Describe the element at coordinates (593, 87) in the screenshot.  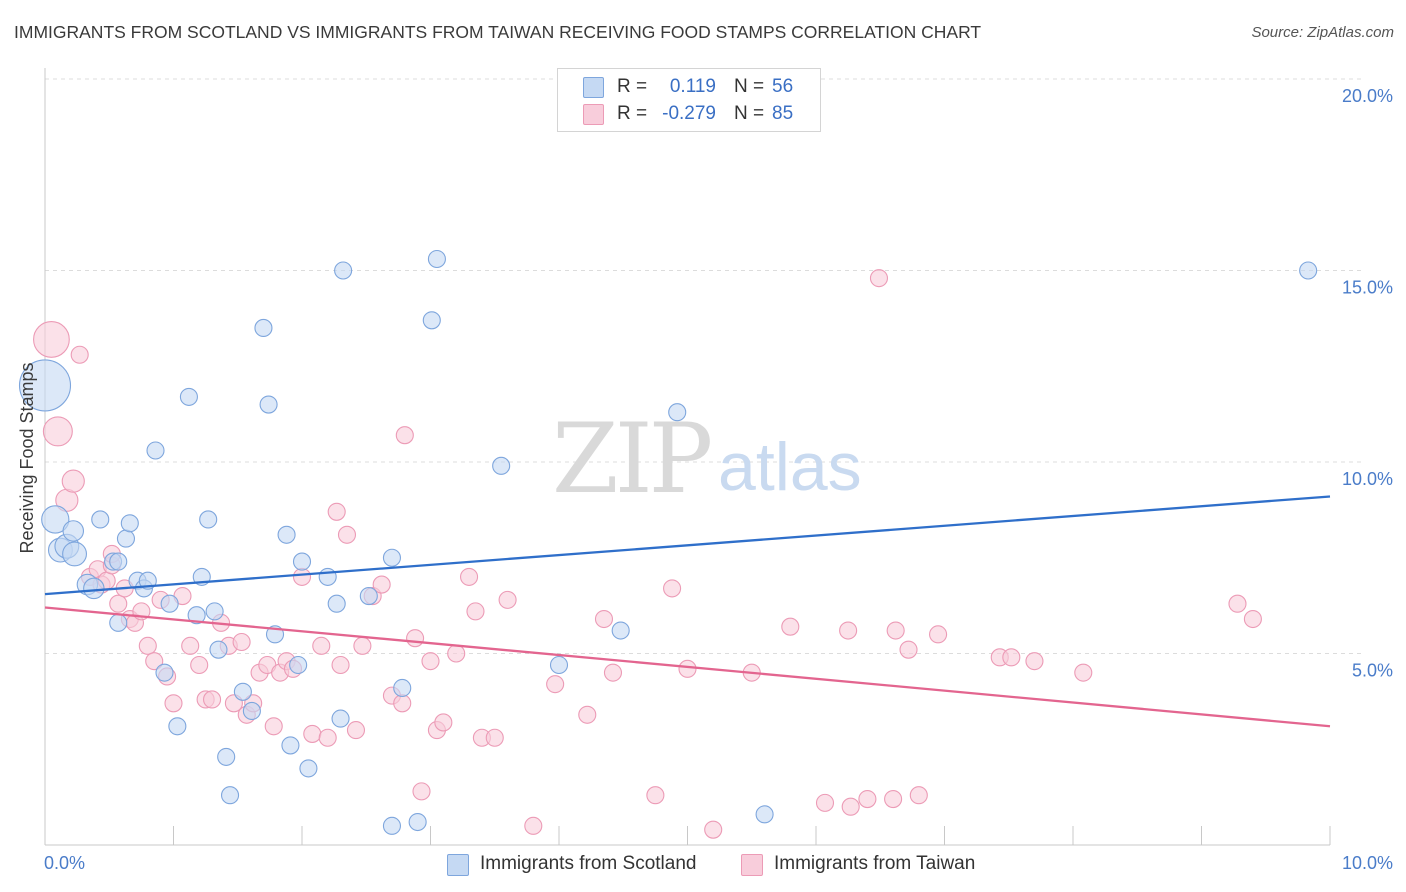
I see `legend-swatch-scotland` at that location.